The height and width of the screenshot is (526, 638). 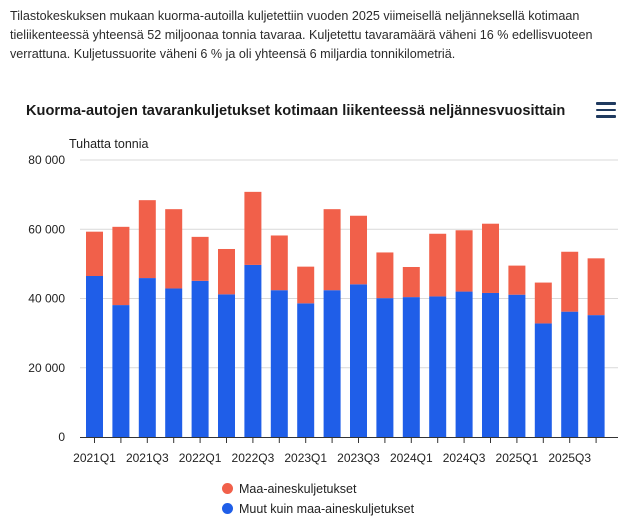 What do you see at coordinates (61, 437) in the screenshot?
I see `y-tick-label: 0` at bounding box center [61, 437].